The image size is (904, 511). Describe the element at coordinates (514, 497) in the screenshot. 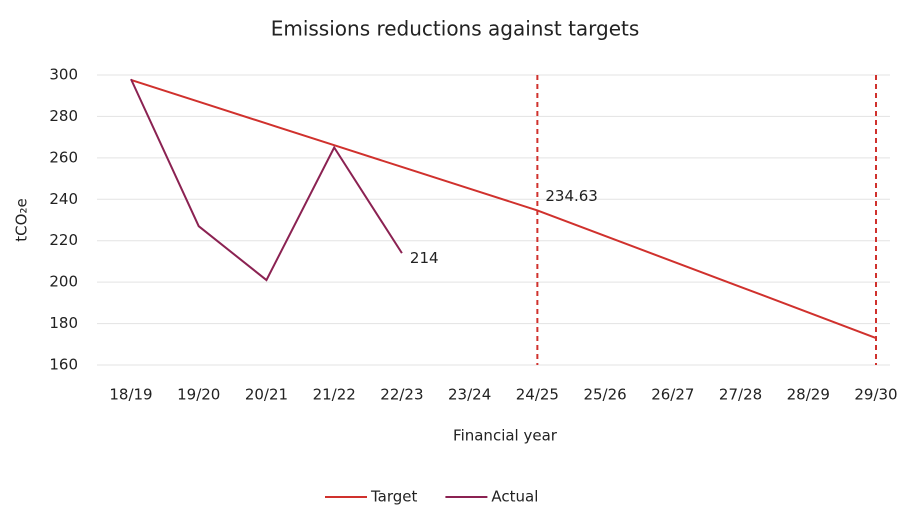

I see `legend-label: Actual` at that location.